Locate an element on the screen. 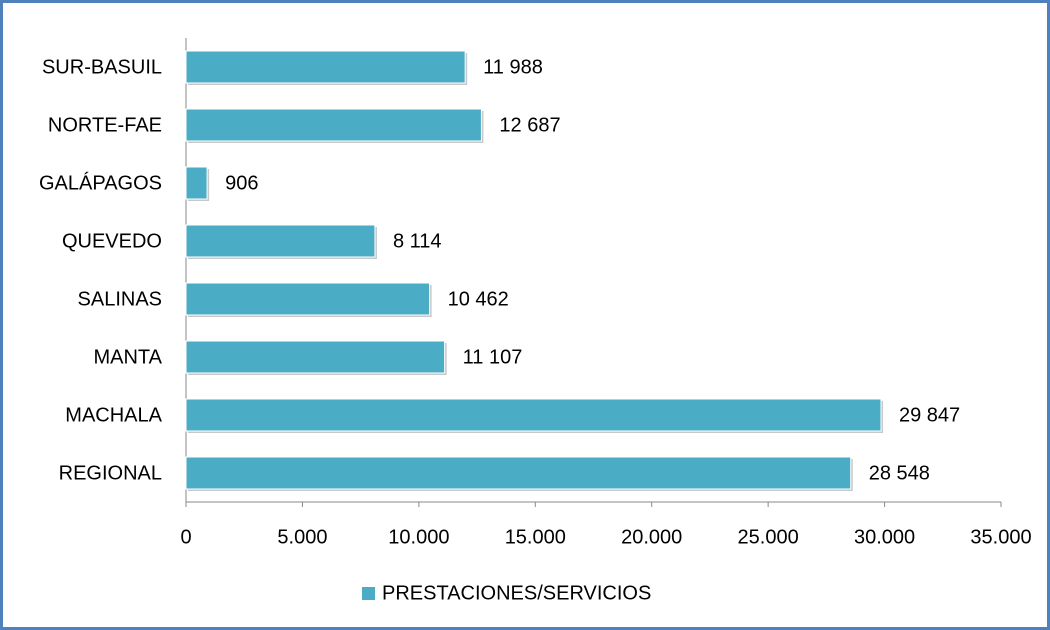 The height and width of the screenshot is (630, 1050). data-label: 10 462 is located at coordinates (478, 299).